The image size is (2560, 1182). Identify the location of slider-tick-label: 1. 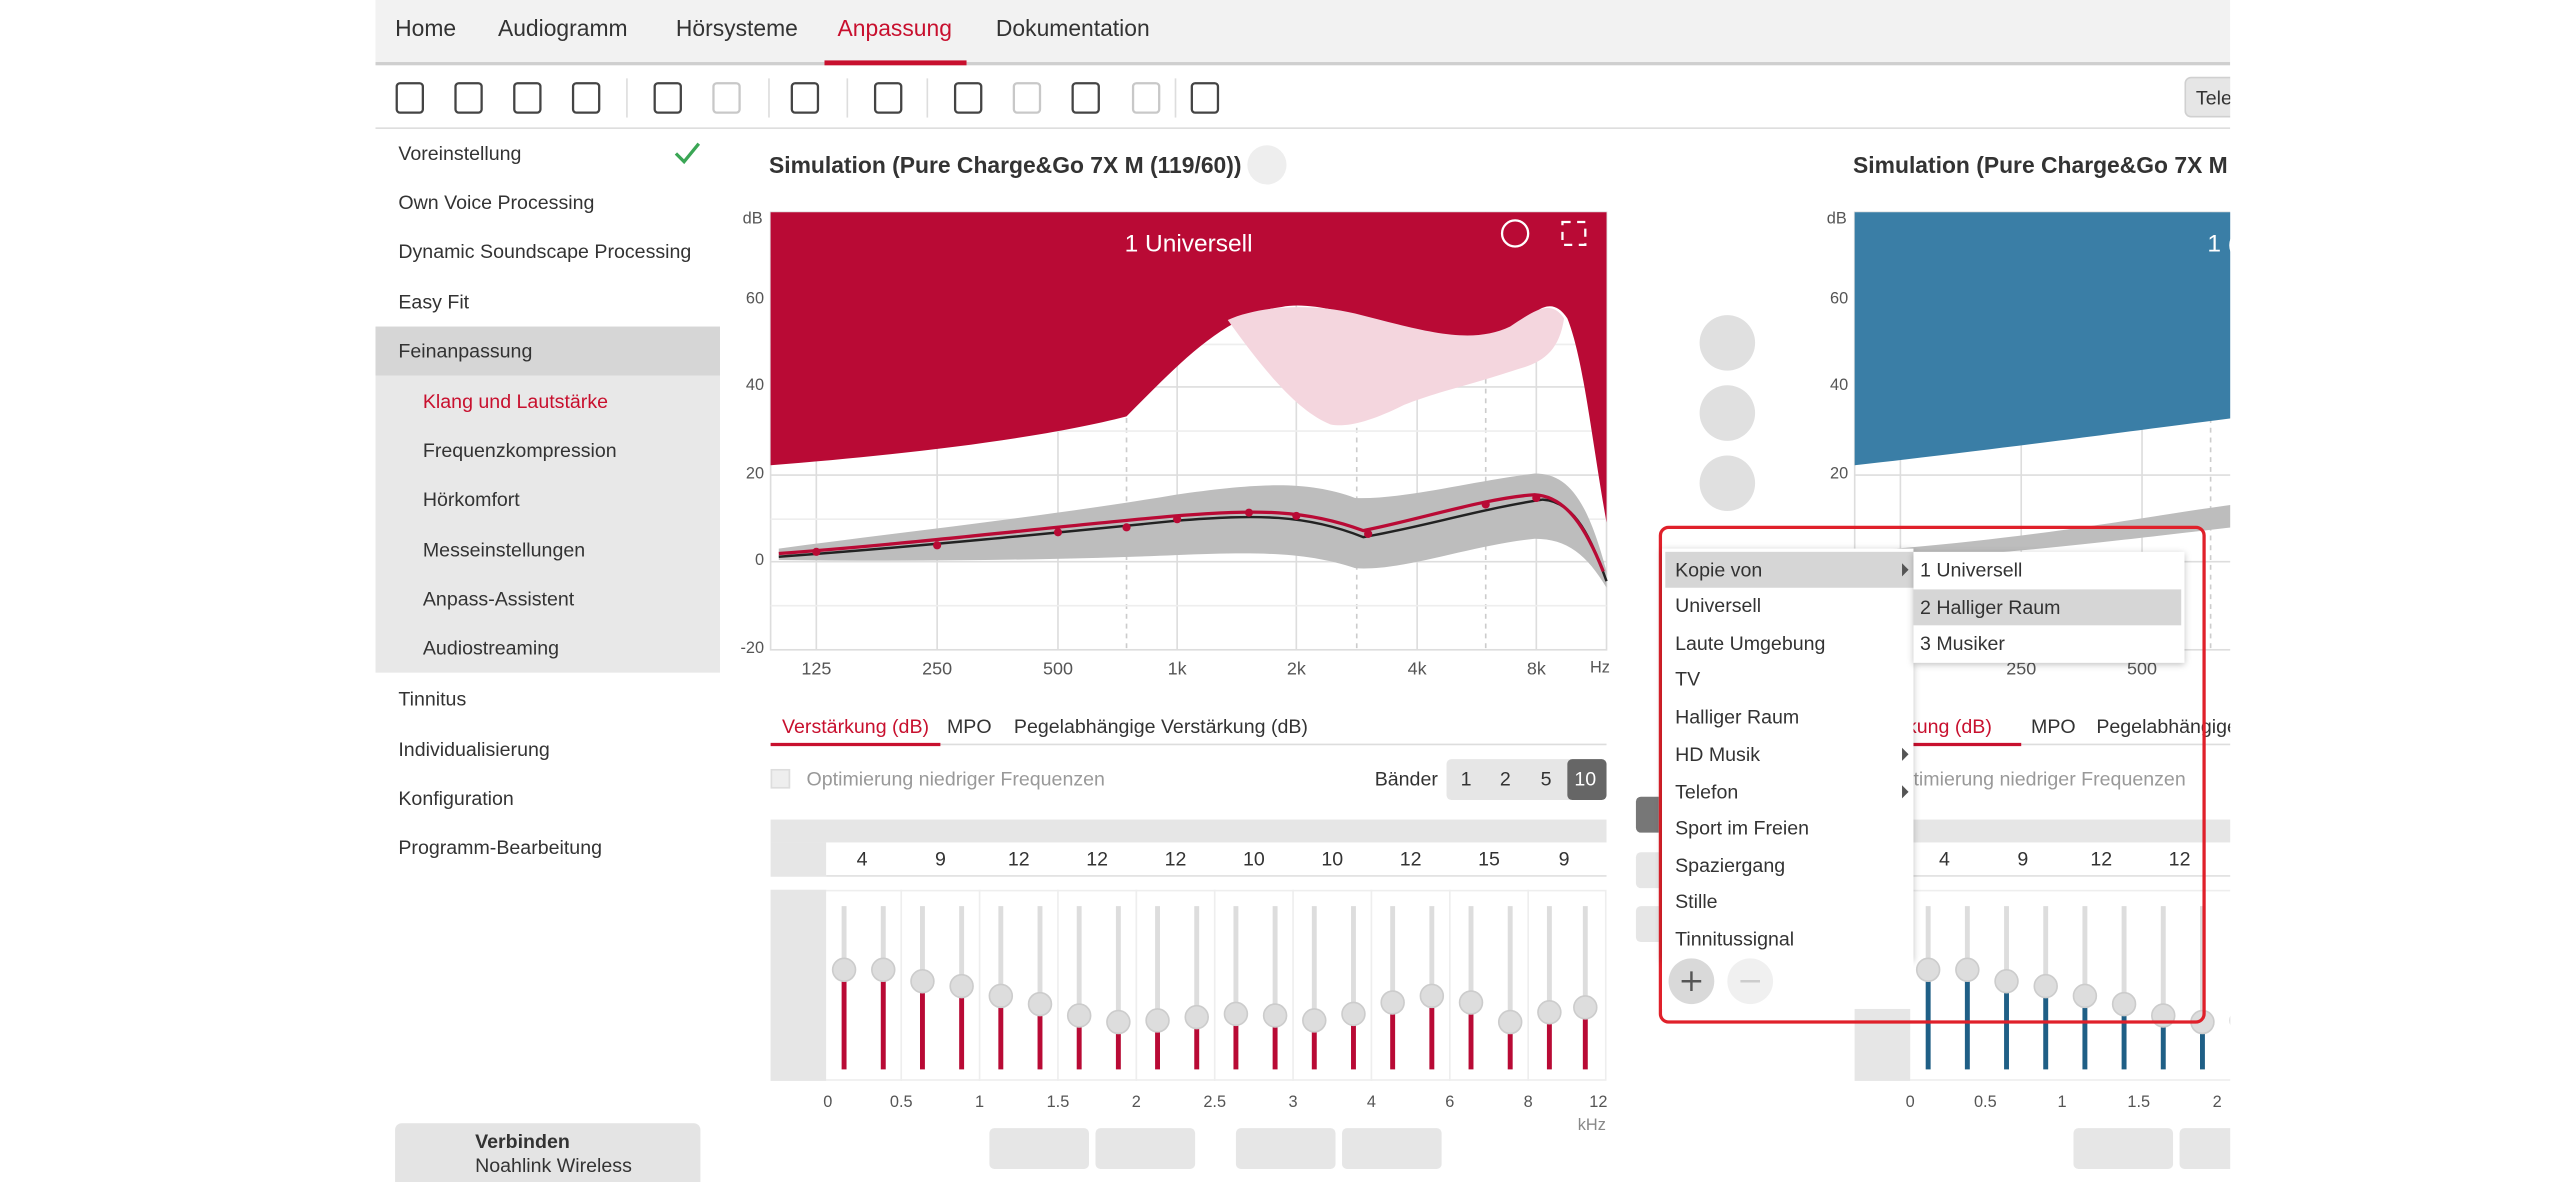
(2062, 1102).